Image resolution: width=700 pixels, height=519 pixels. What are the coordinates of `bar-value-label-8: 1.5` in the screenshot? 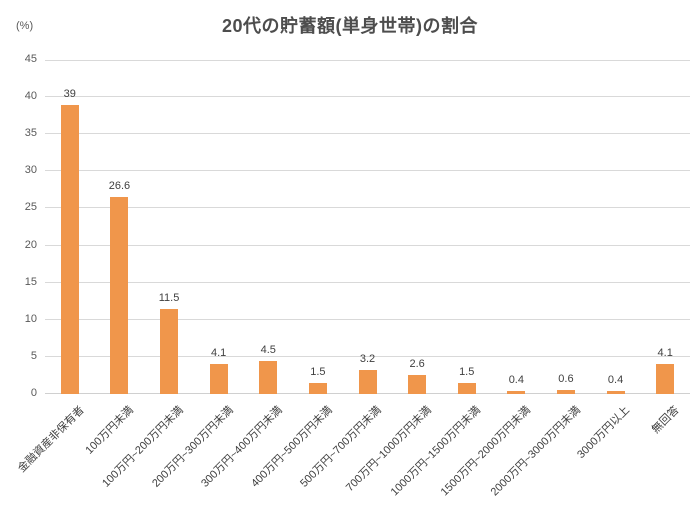 It's located at (467, 371).